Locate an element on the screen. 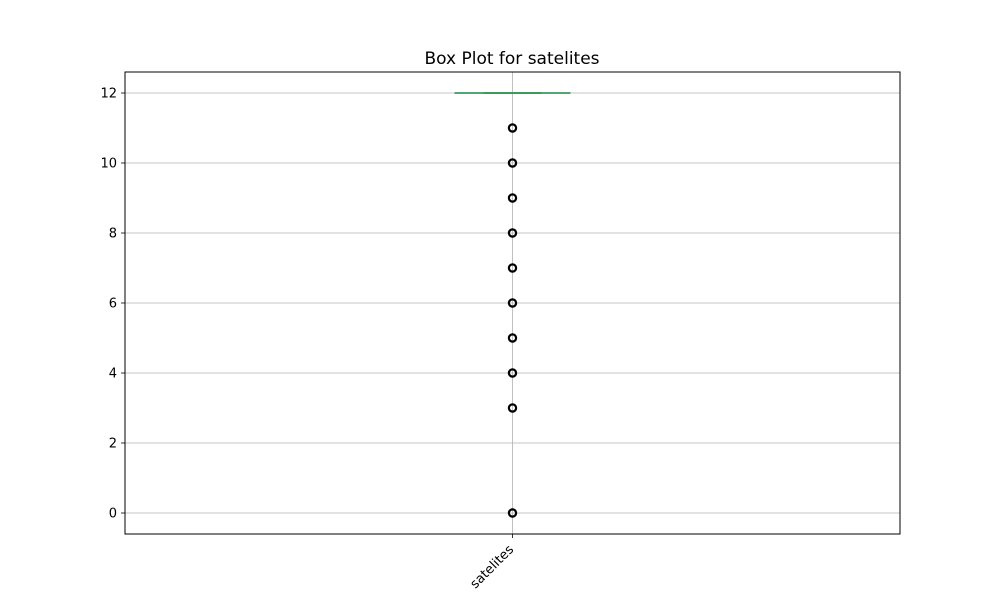  data-layer is located at coordinates (512, 305).